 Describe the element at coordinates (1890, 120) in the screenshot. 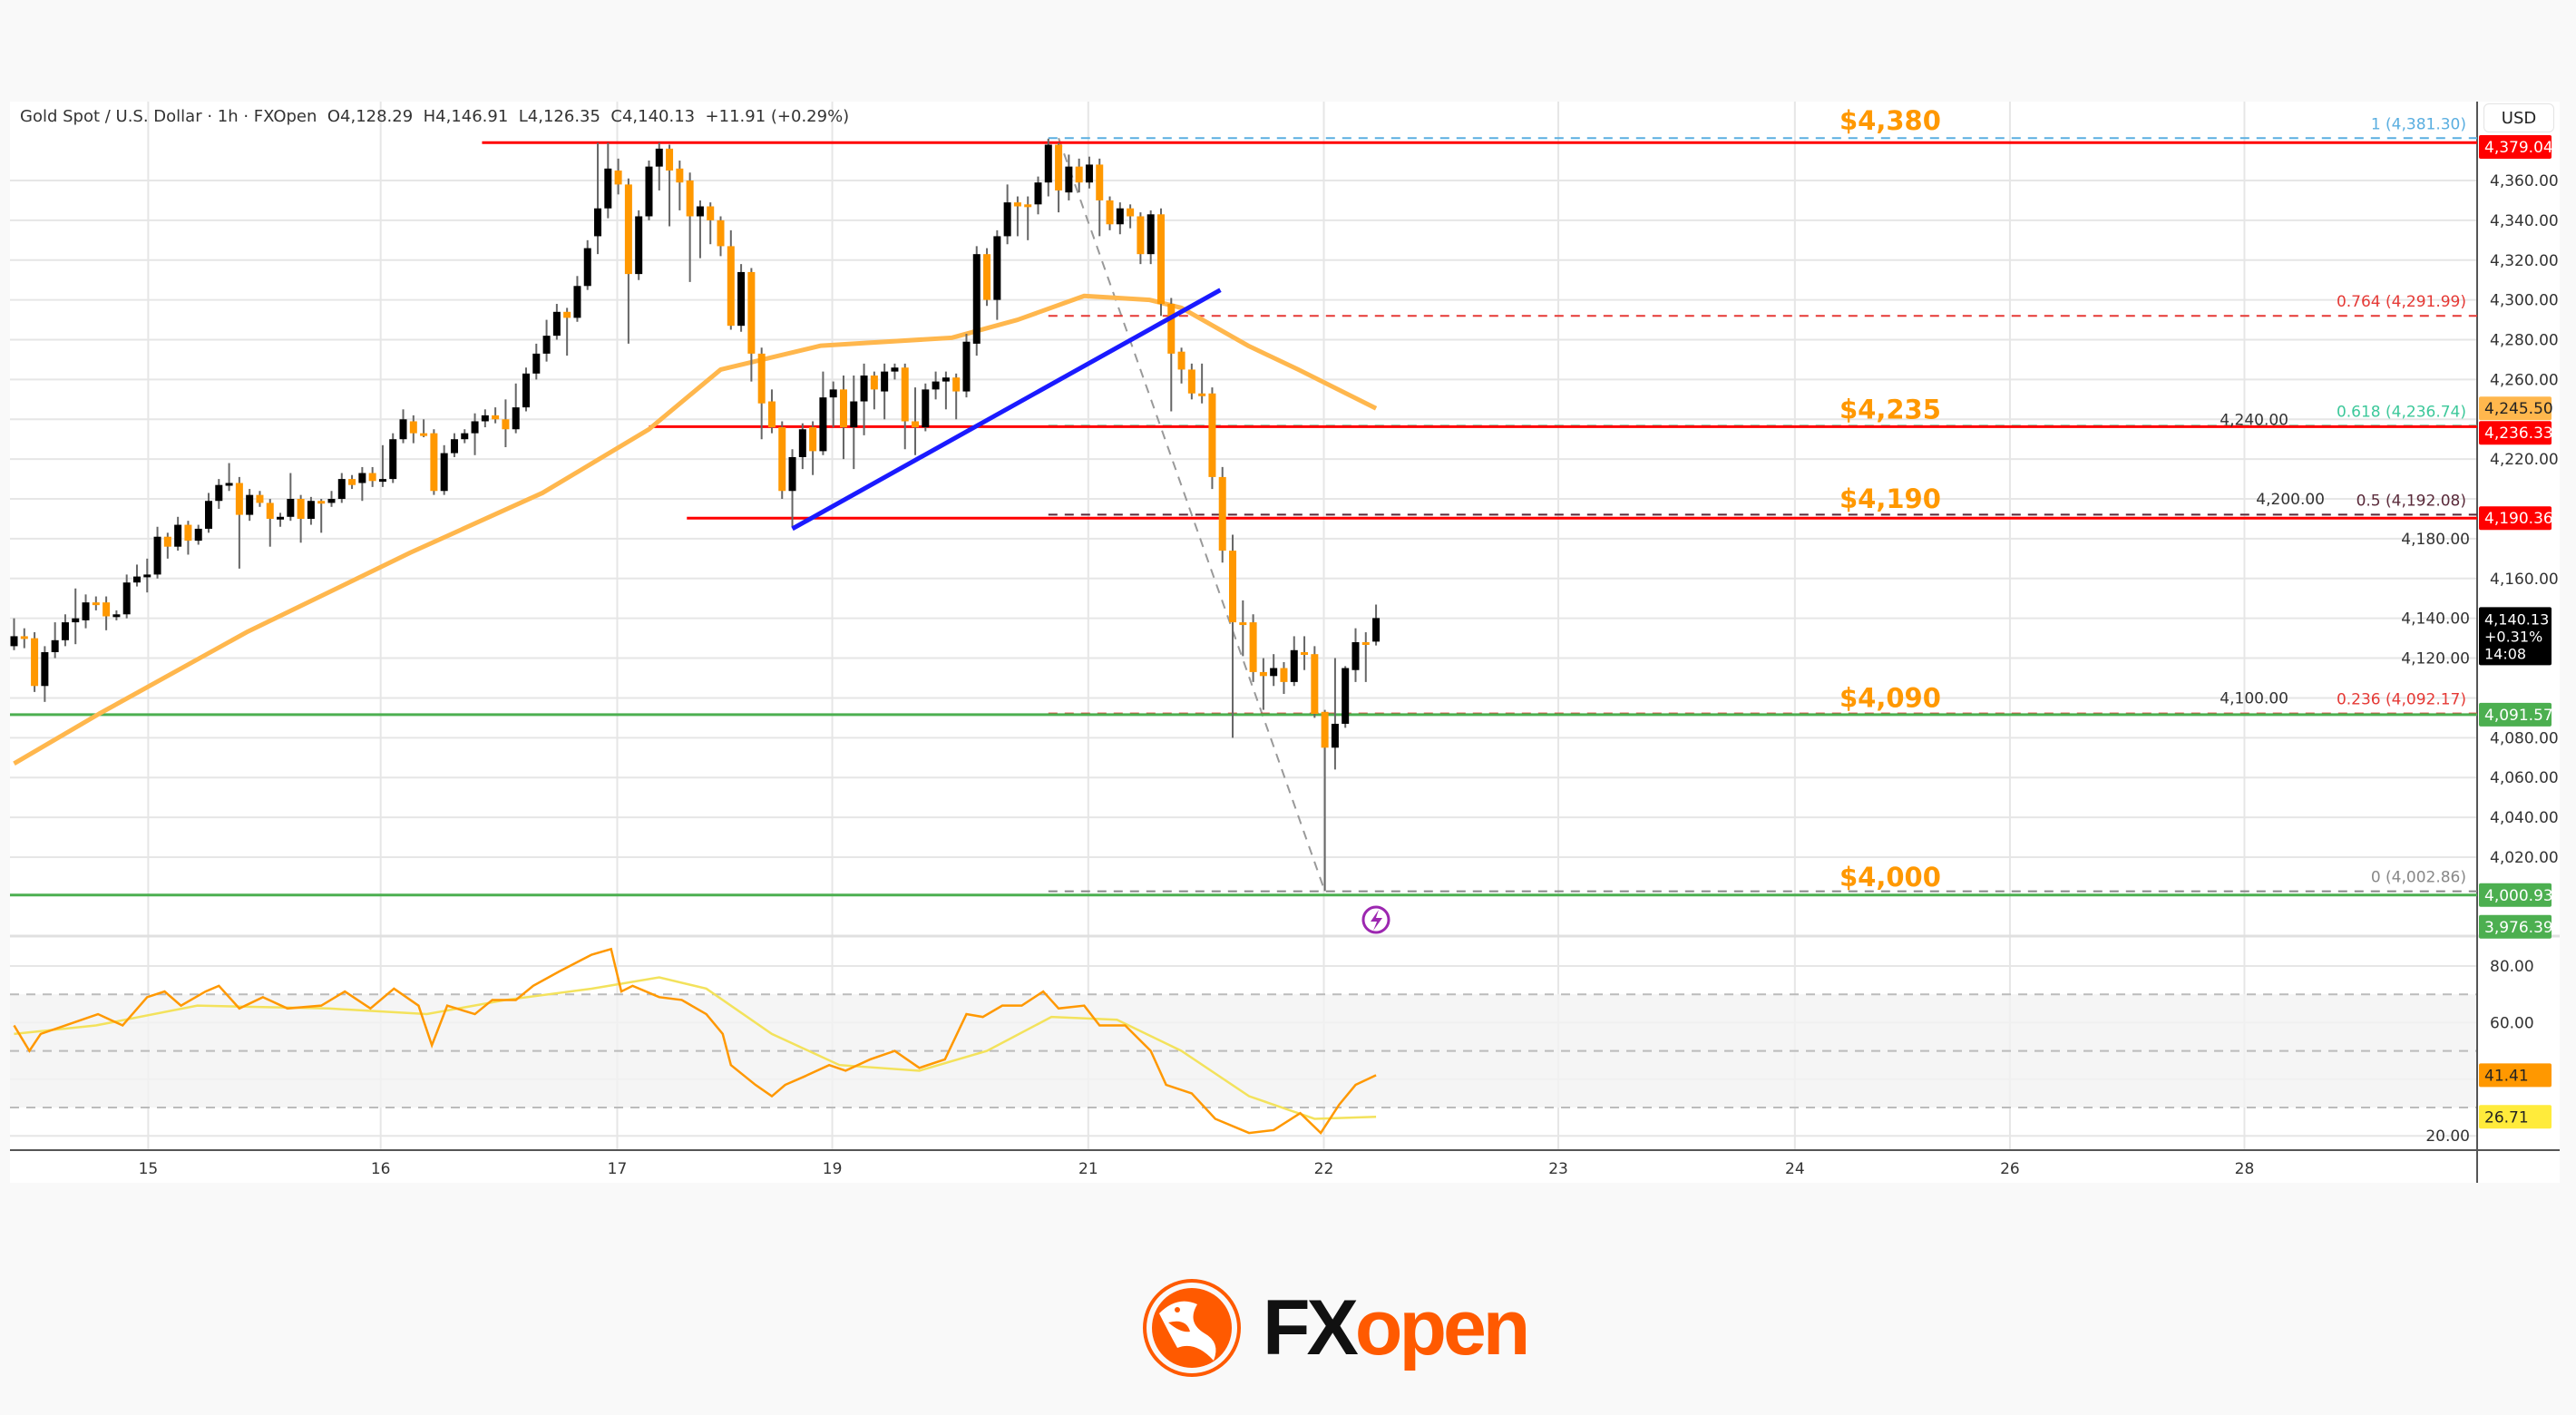

I see `price-annotation: $4,380` at that location.